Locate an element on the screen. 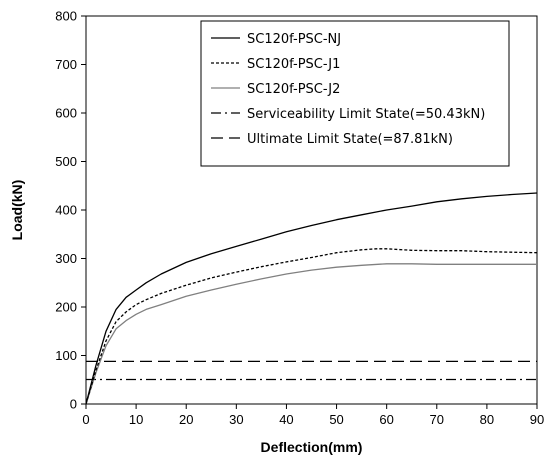 The width and height of the screenshot is (550, 461). x-axis-title: Deflection(mm) is located at coordinates (312, 447).